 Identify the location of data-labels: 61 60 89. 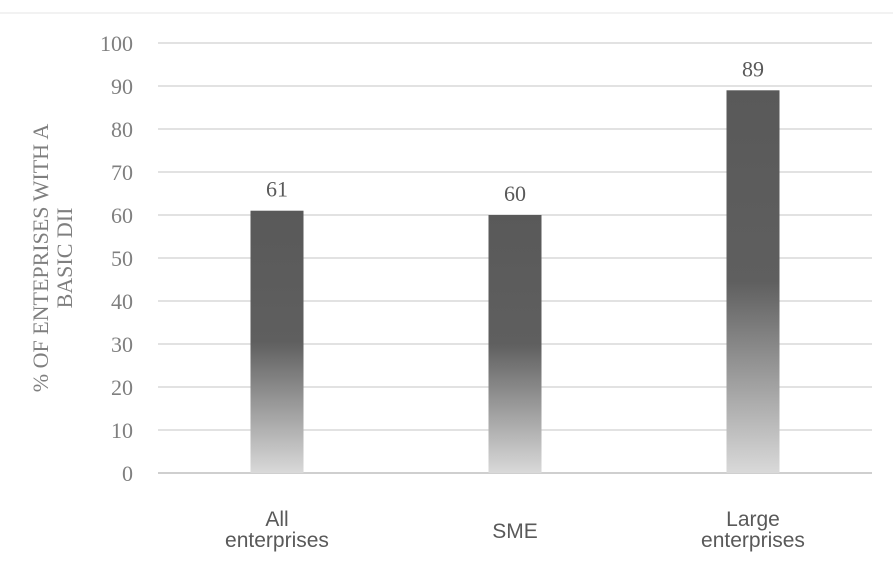
(515, 131).